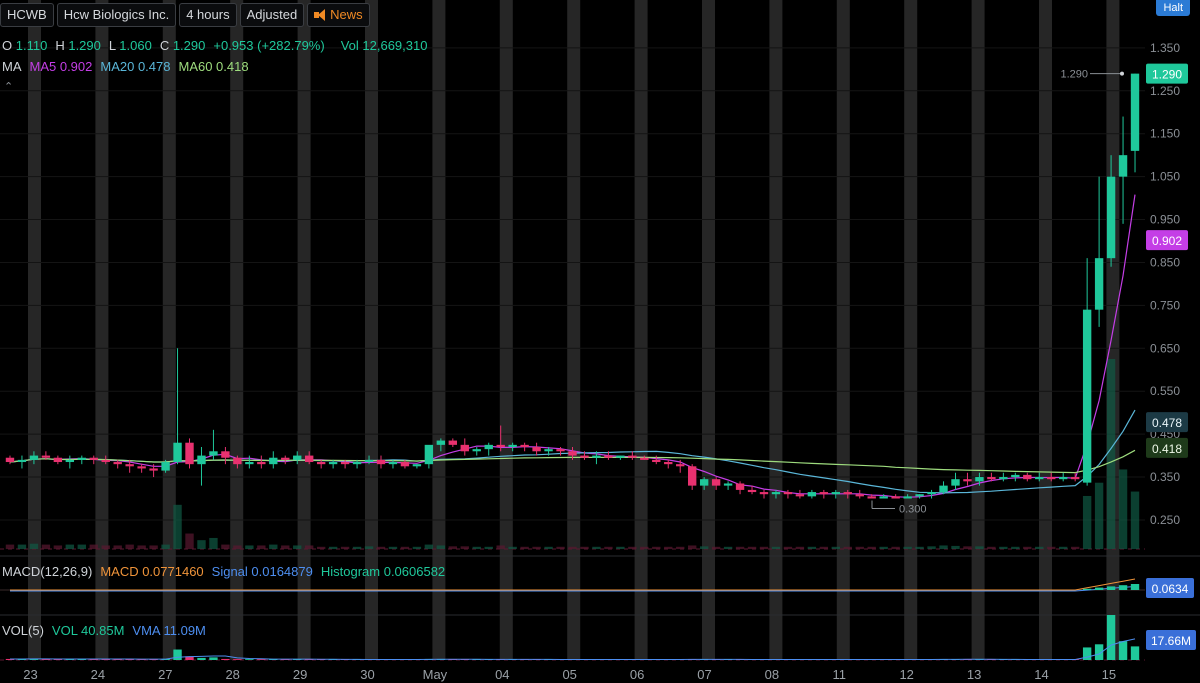  I want to click on price-tick-label: 0.350, so click(1165, 477).